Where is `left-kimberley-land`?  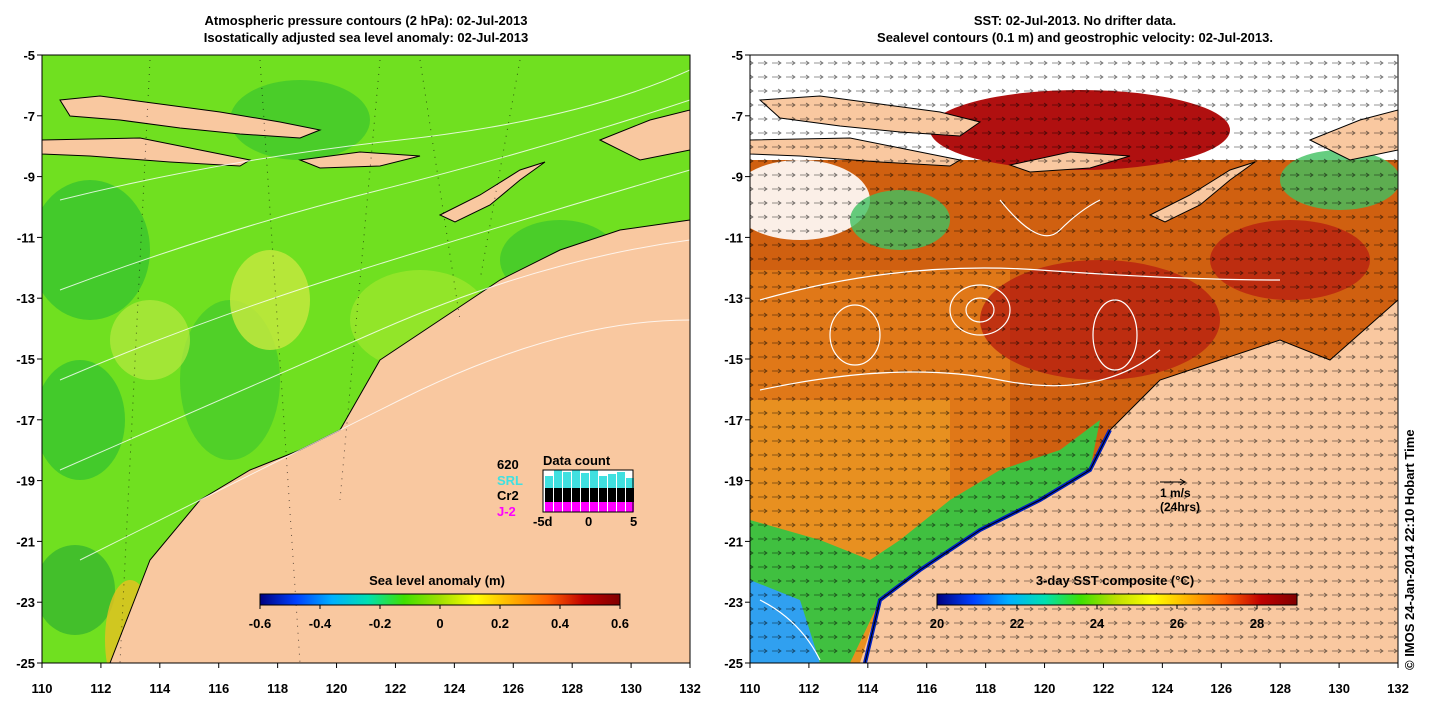
left-kimberley-land is located at coordinates (605, 330).